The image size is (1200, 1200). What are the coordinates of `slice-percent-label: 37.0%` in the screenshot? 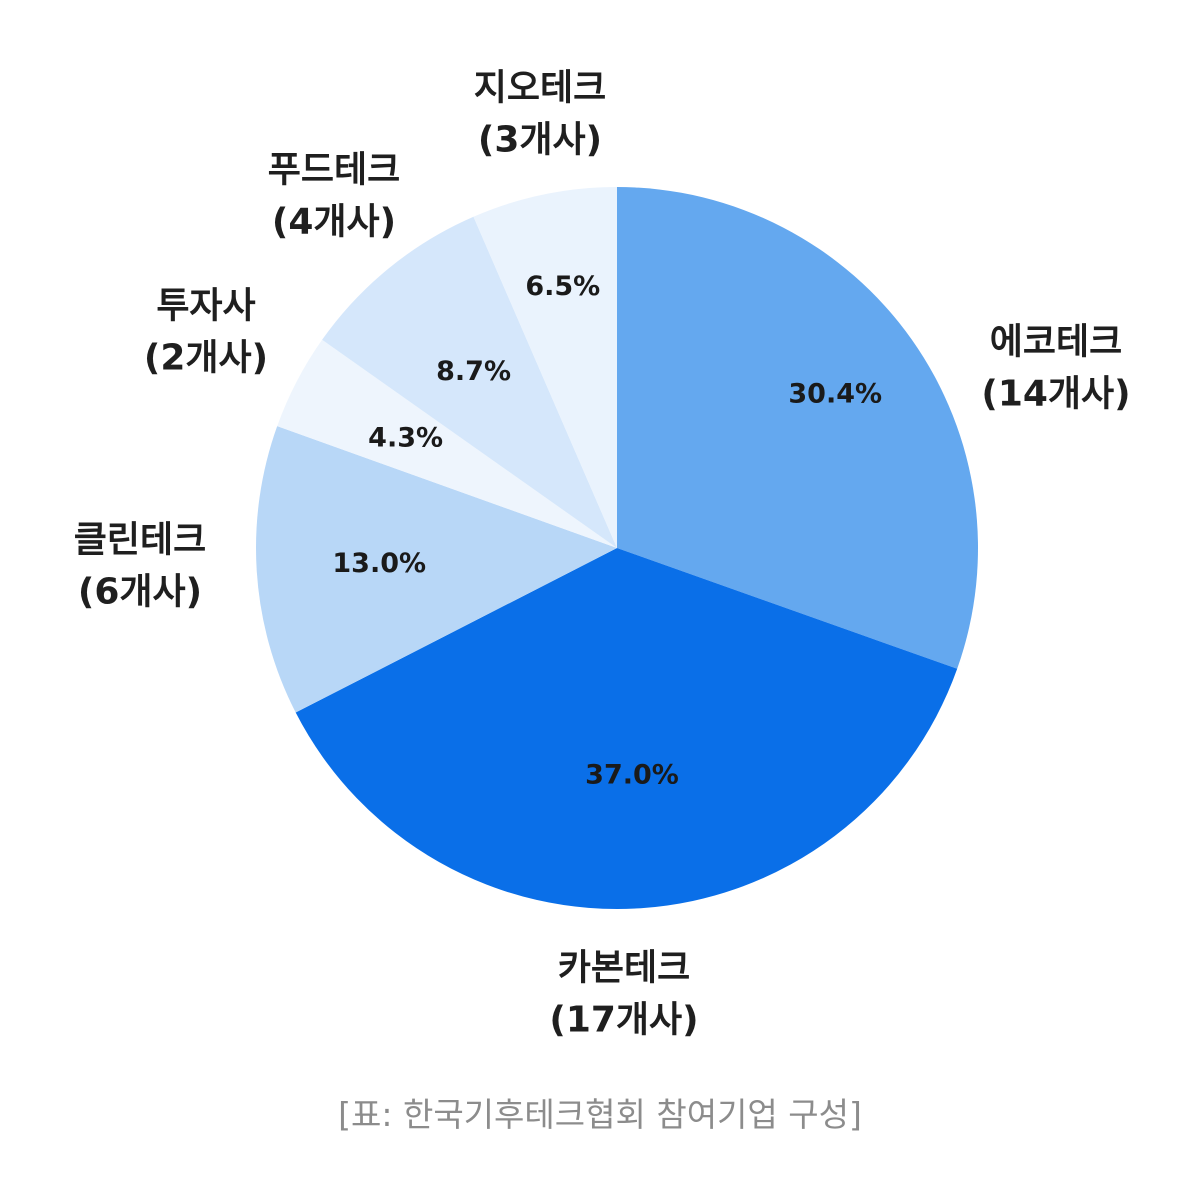 It's located at (632, 774).